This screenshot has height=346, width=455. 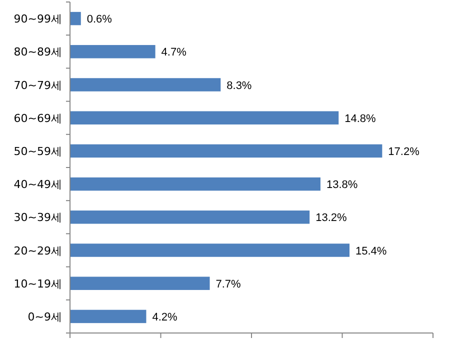 What do you see at coordinates (360, 118) in the screenshot?
I see `data-label: 14.8%` at bounding box center [360, 118].